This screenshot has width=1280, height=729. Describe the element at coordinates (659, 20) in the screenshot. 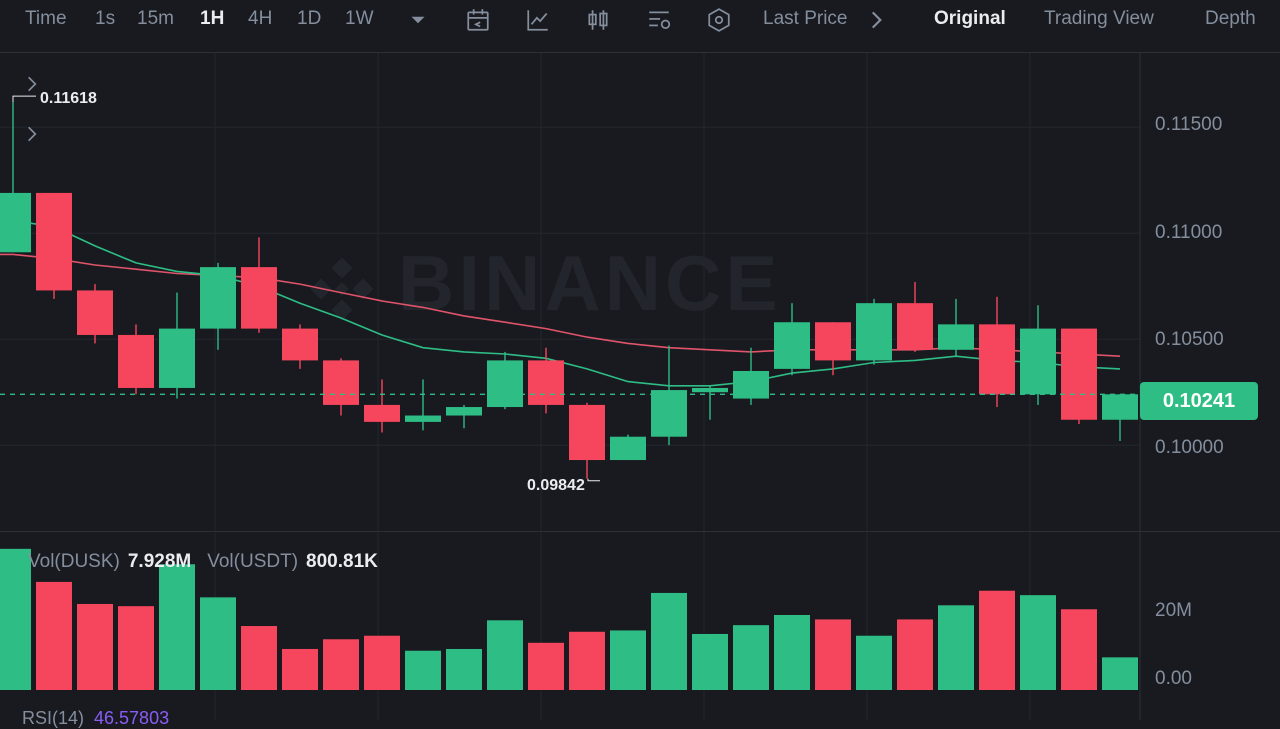

I see `indicator-settings-icon` at that location.